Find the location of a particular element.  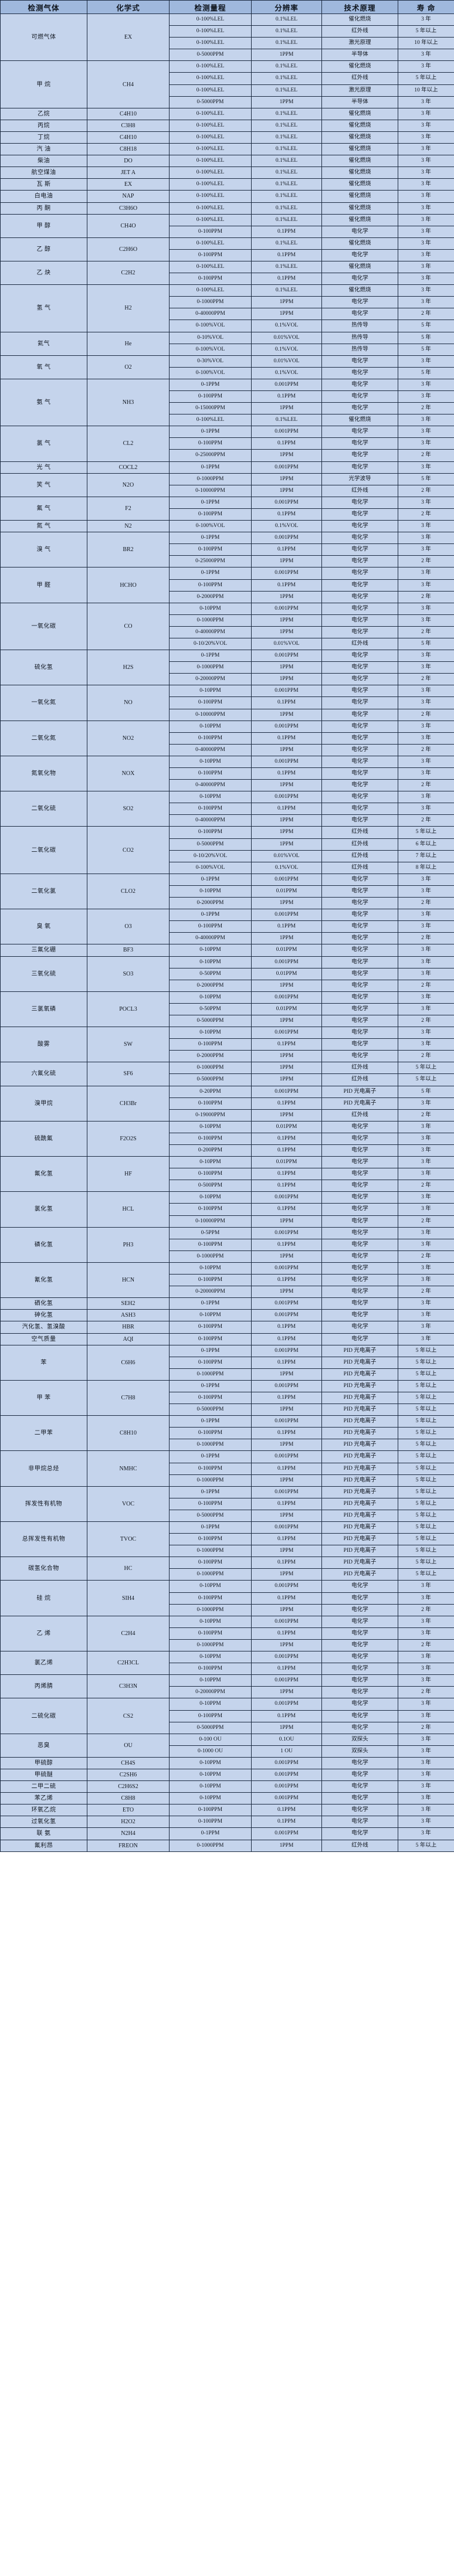

table-row: 0-1000 OU 1 OU 双探头 3 年 is located at coordinates (227, 1752).